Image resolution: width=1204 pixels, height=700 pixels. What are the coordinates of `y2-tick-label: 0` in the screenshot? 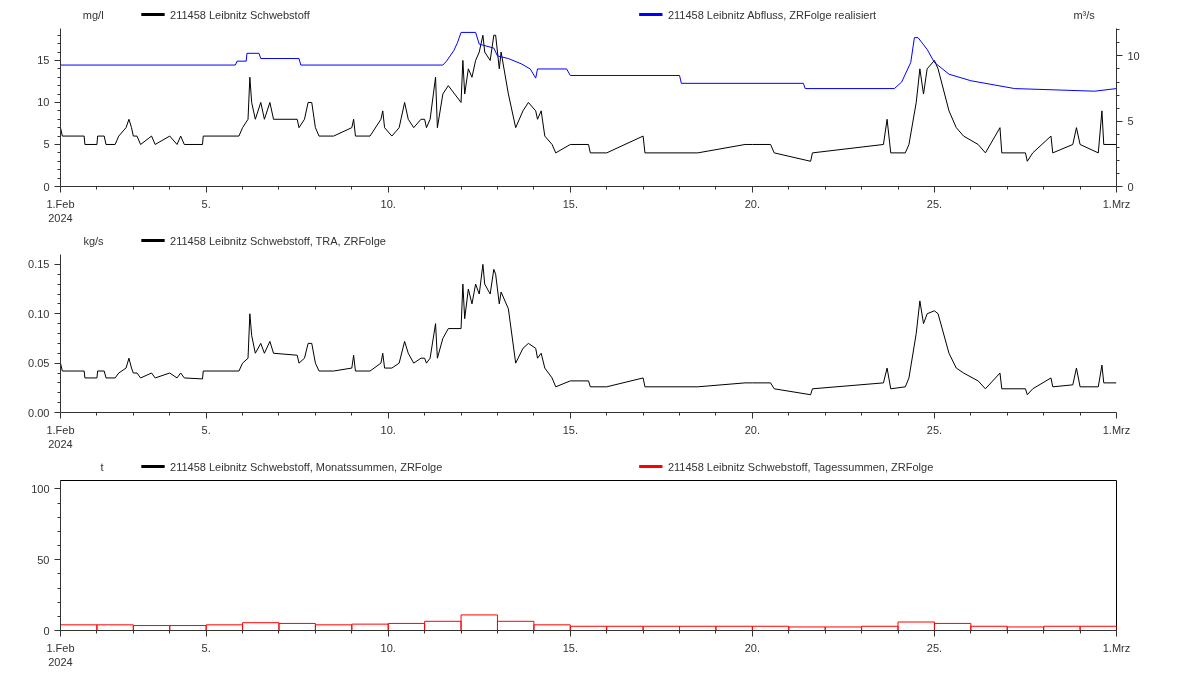 It's located at (1130, 186).